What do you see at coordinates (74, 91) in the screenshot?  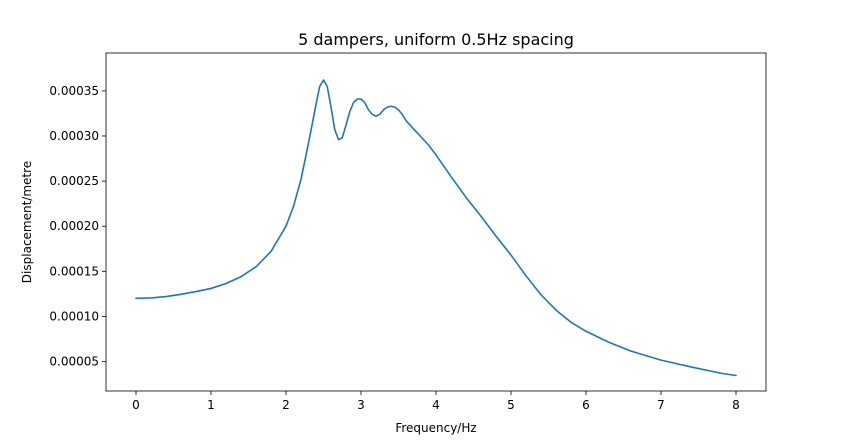 I see `y-tick-label: 0.00035` at bounding box center [74, 91].